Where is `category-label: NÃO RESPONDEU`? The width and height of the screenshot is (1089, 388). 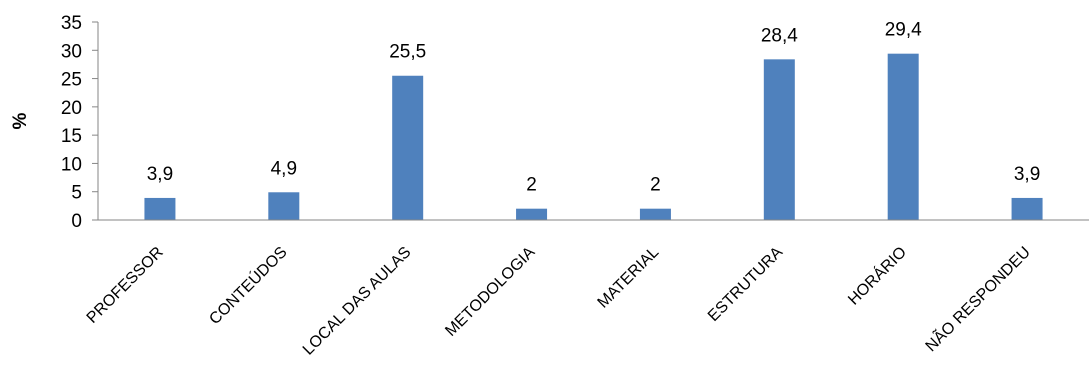 category-label: NÃO RESPONDEU is located at coordinates (976, 298).